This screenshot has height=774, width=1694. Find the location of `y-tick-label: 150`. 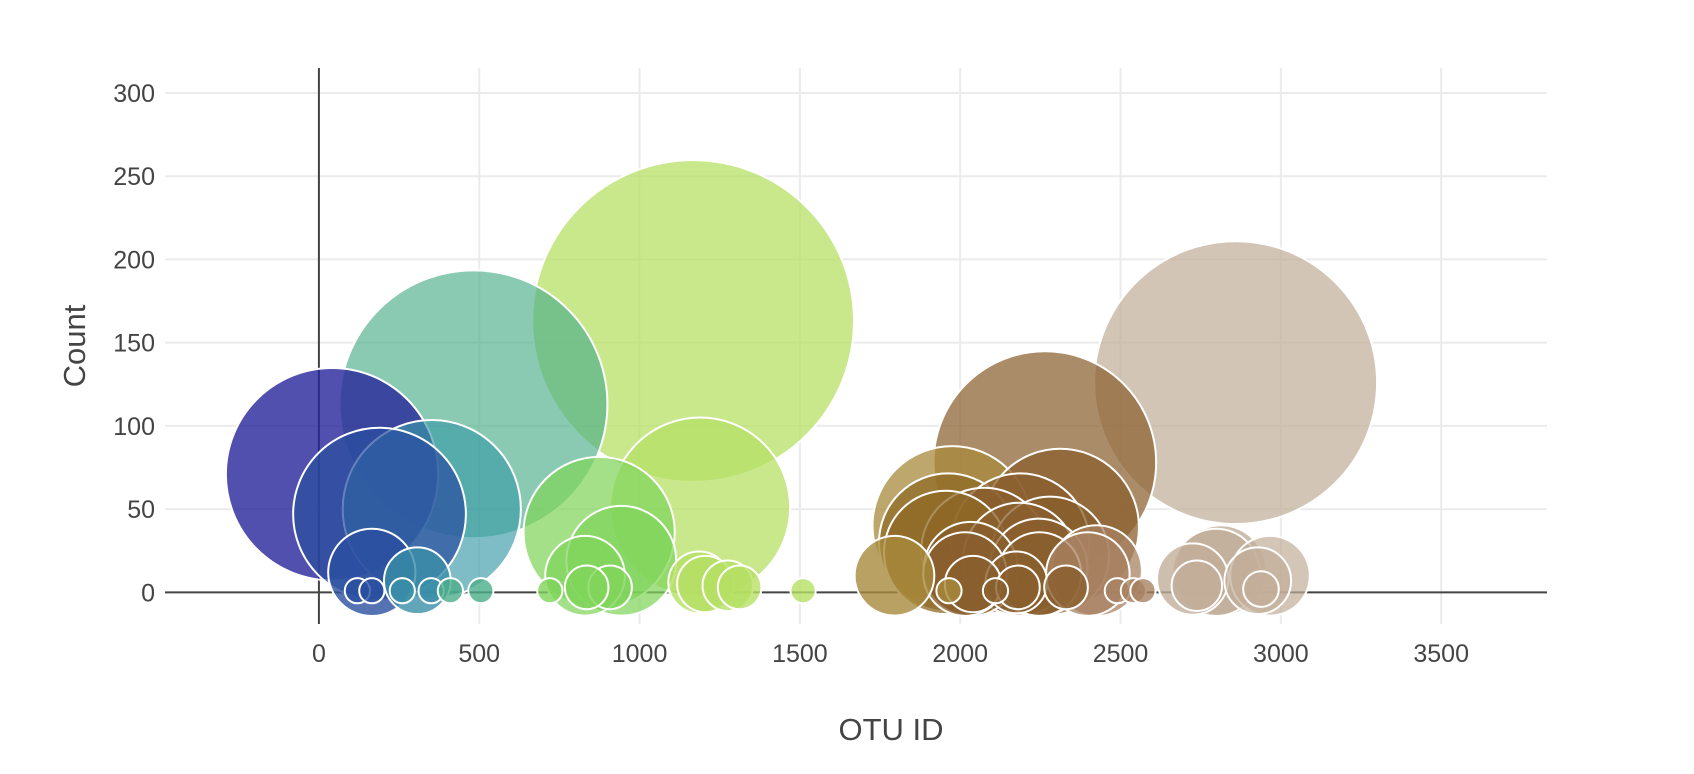

y-tick-label: 150 is located at coordinates (134, 344).